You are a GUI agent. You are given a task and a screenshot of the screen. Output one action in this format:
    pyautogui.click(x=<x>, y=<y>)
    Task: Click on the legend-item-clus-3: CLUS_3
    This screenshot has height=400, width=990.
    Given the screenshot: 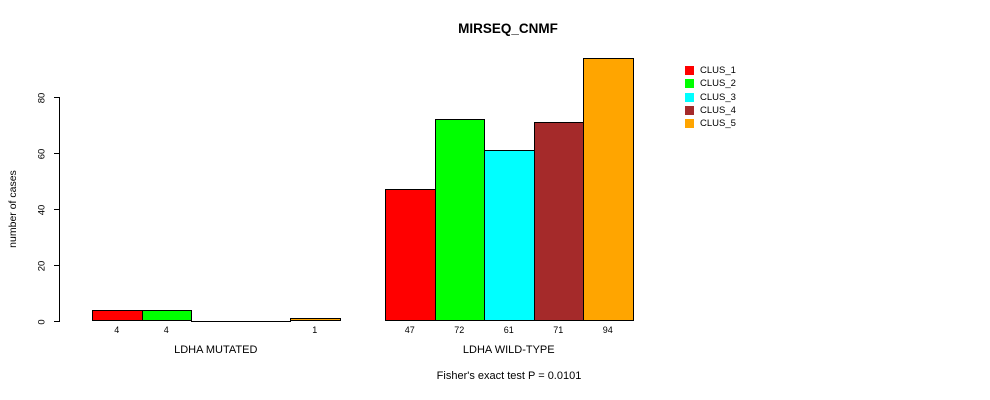 What is the action you would take?
    pyautogui.click(x=710, y=97)
    